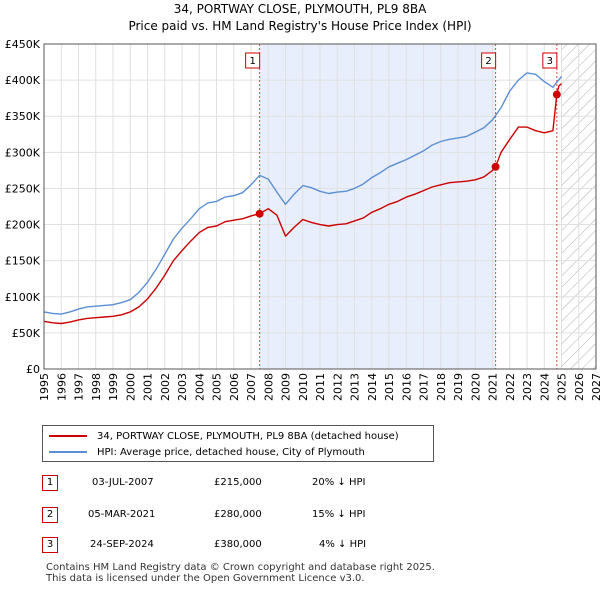 The height and width of the screenshot is (590, 600). I want to click on transaction-price: £280,000, so click(238, 514).